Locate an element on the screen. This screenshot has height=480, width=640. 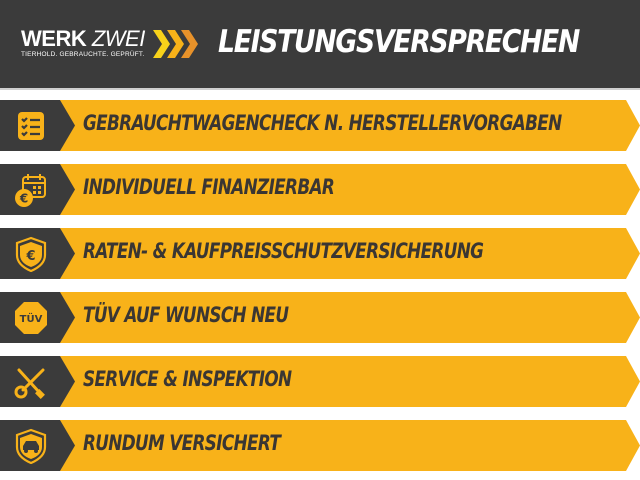
checklist-icon is located at coordinates (31, 126).